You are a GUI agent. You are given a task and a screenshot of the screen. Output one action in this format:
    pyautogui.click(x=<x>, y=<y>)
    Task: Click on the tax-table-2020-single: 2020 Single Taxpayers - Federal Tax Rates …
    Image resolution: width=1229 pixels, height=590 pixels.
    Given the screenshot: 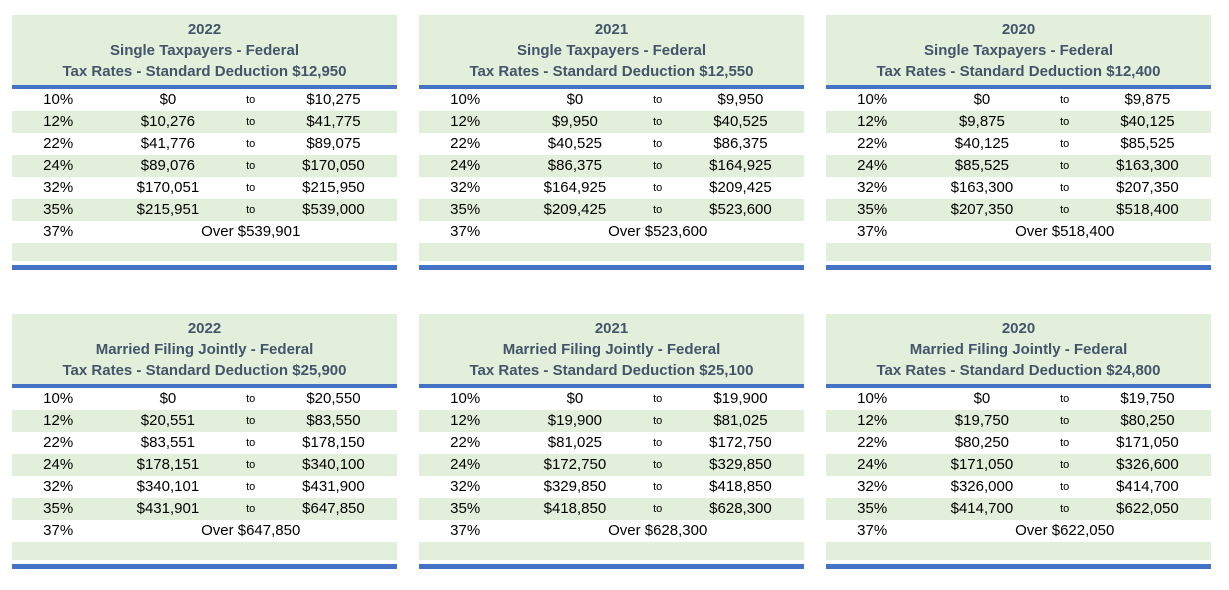 What is the action you would take?
    pyautogui.click(x=1018, y=142)
    